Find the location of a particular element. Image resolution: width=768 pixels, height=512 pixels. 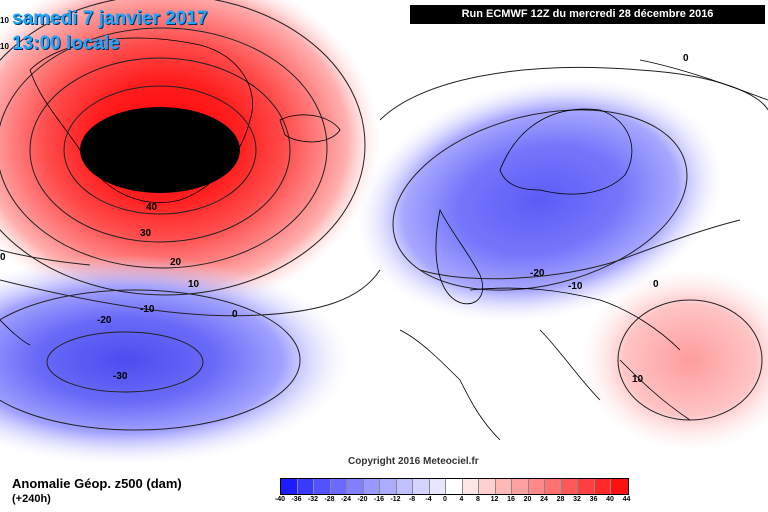

colorbar-tick-label: -8 is located at coordinates (412, 499).